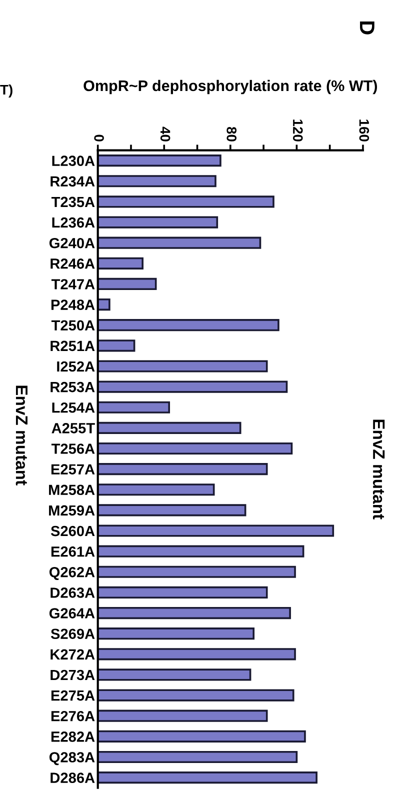  What do you see at coordinates (72, 654) in the screenshot?
I see `y-tick-label: K272A` at bounding box center [72, 654].